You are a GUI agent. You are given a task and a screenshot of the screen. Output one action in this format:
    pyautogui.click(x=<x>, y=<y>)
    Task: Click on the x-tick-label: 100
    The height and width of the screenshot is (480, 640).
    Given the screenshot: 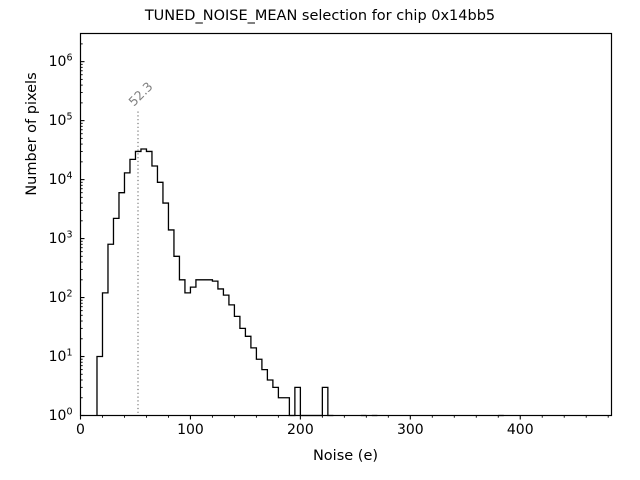 What is the action you would take?
    pyautogui.click(x=190, y=429)
    